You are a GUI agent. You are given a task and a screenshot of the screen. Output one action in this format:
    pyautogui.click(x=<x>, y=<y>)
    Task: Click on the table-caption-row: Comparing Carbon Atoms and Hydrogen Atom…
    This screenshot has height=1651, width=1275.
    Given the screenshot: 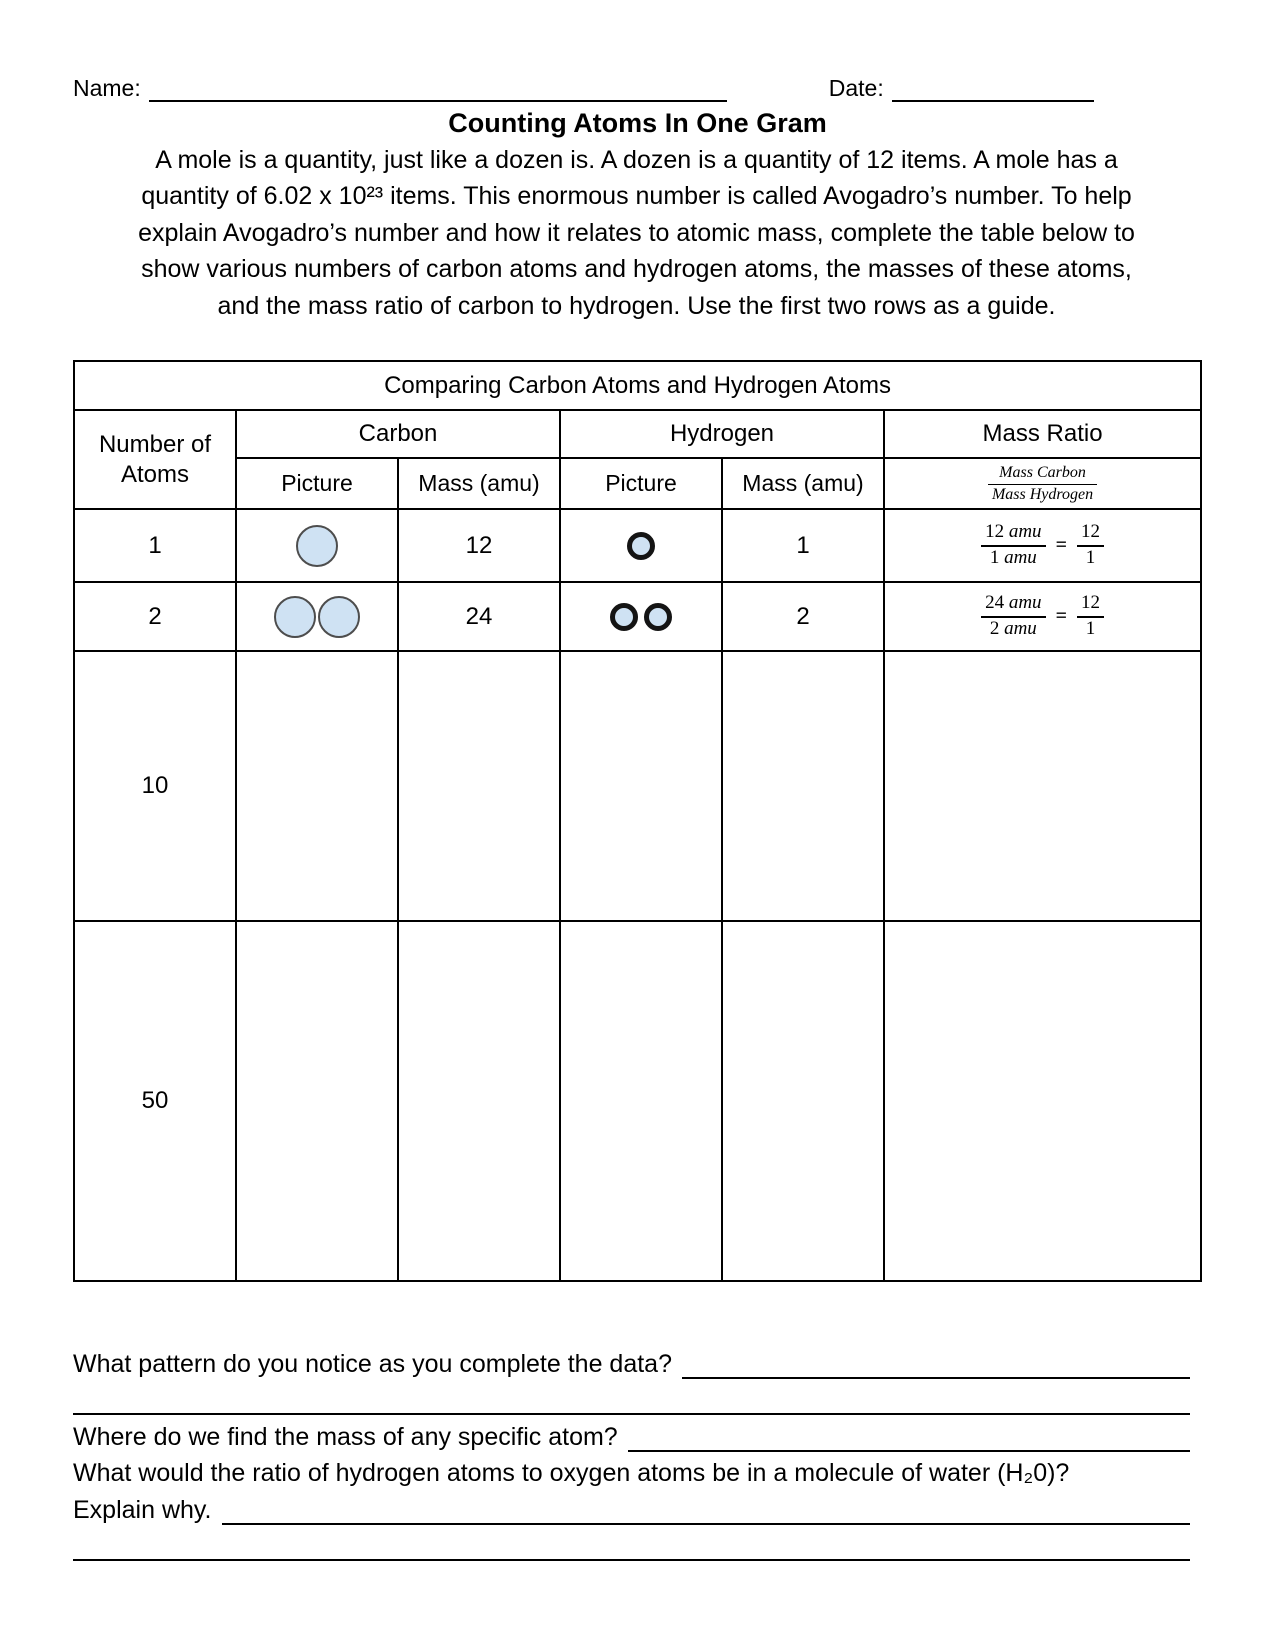 What is the action you would take?
    pyautogui.click(x=637, y=385)
    